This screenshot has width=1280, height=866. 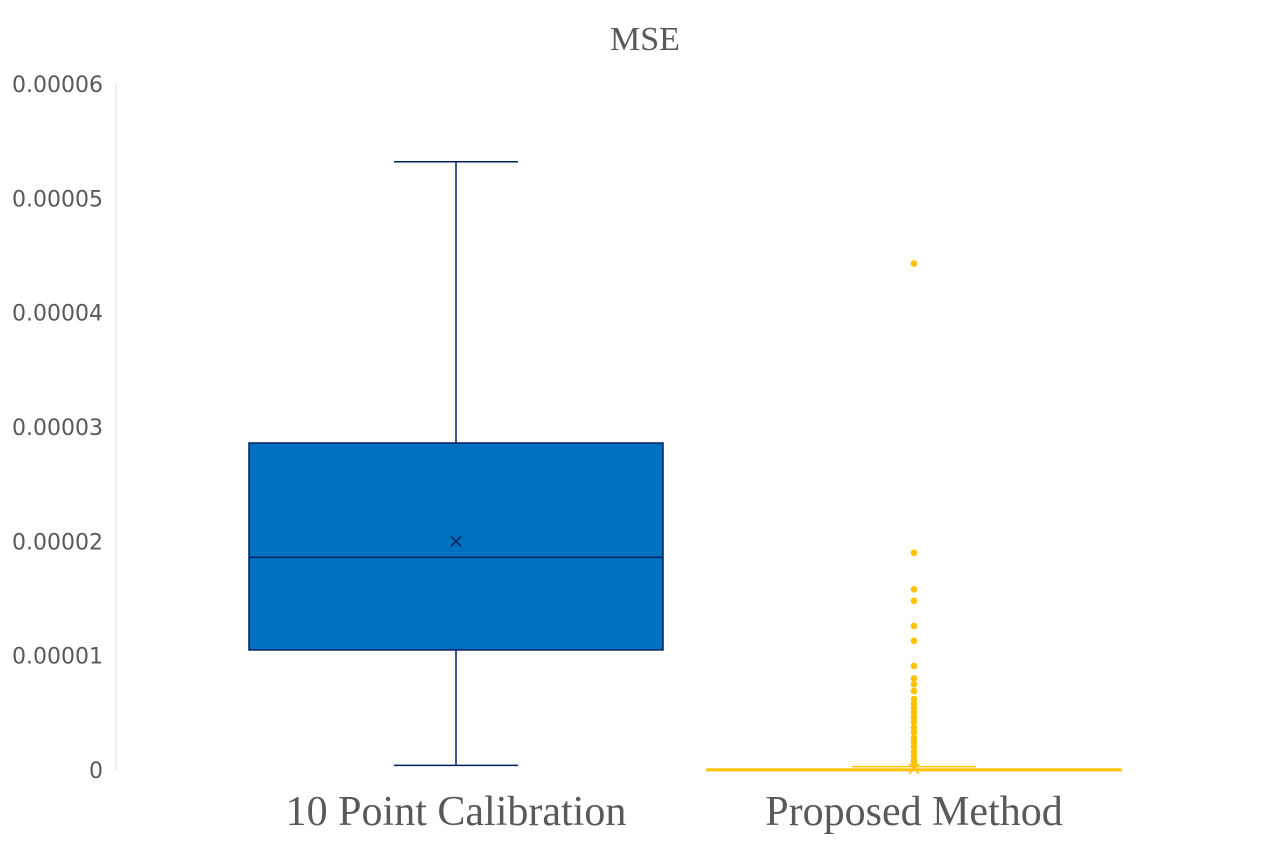 I want to click on y-tick-label: 0.00003, so click(x=57, y=428).